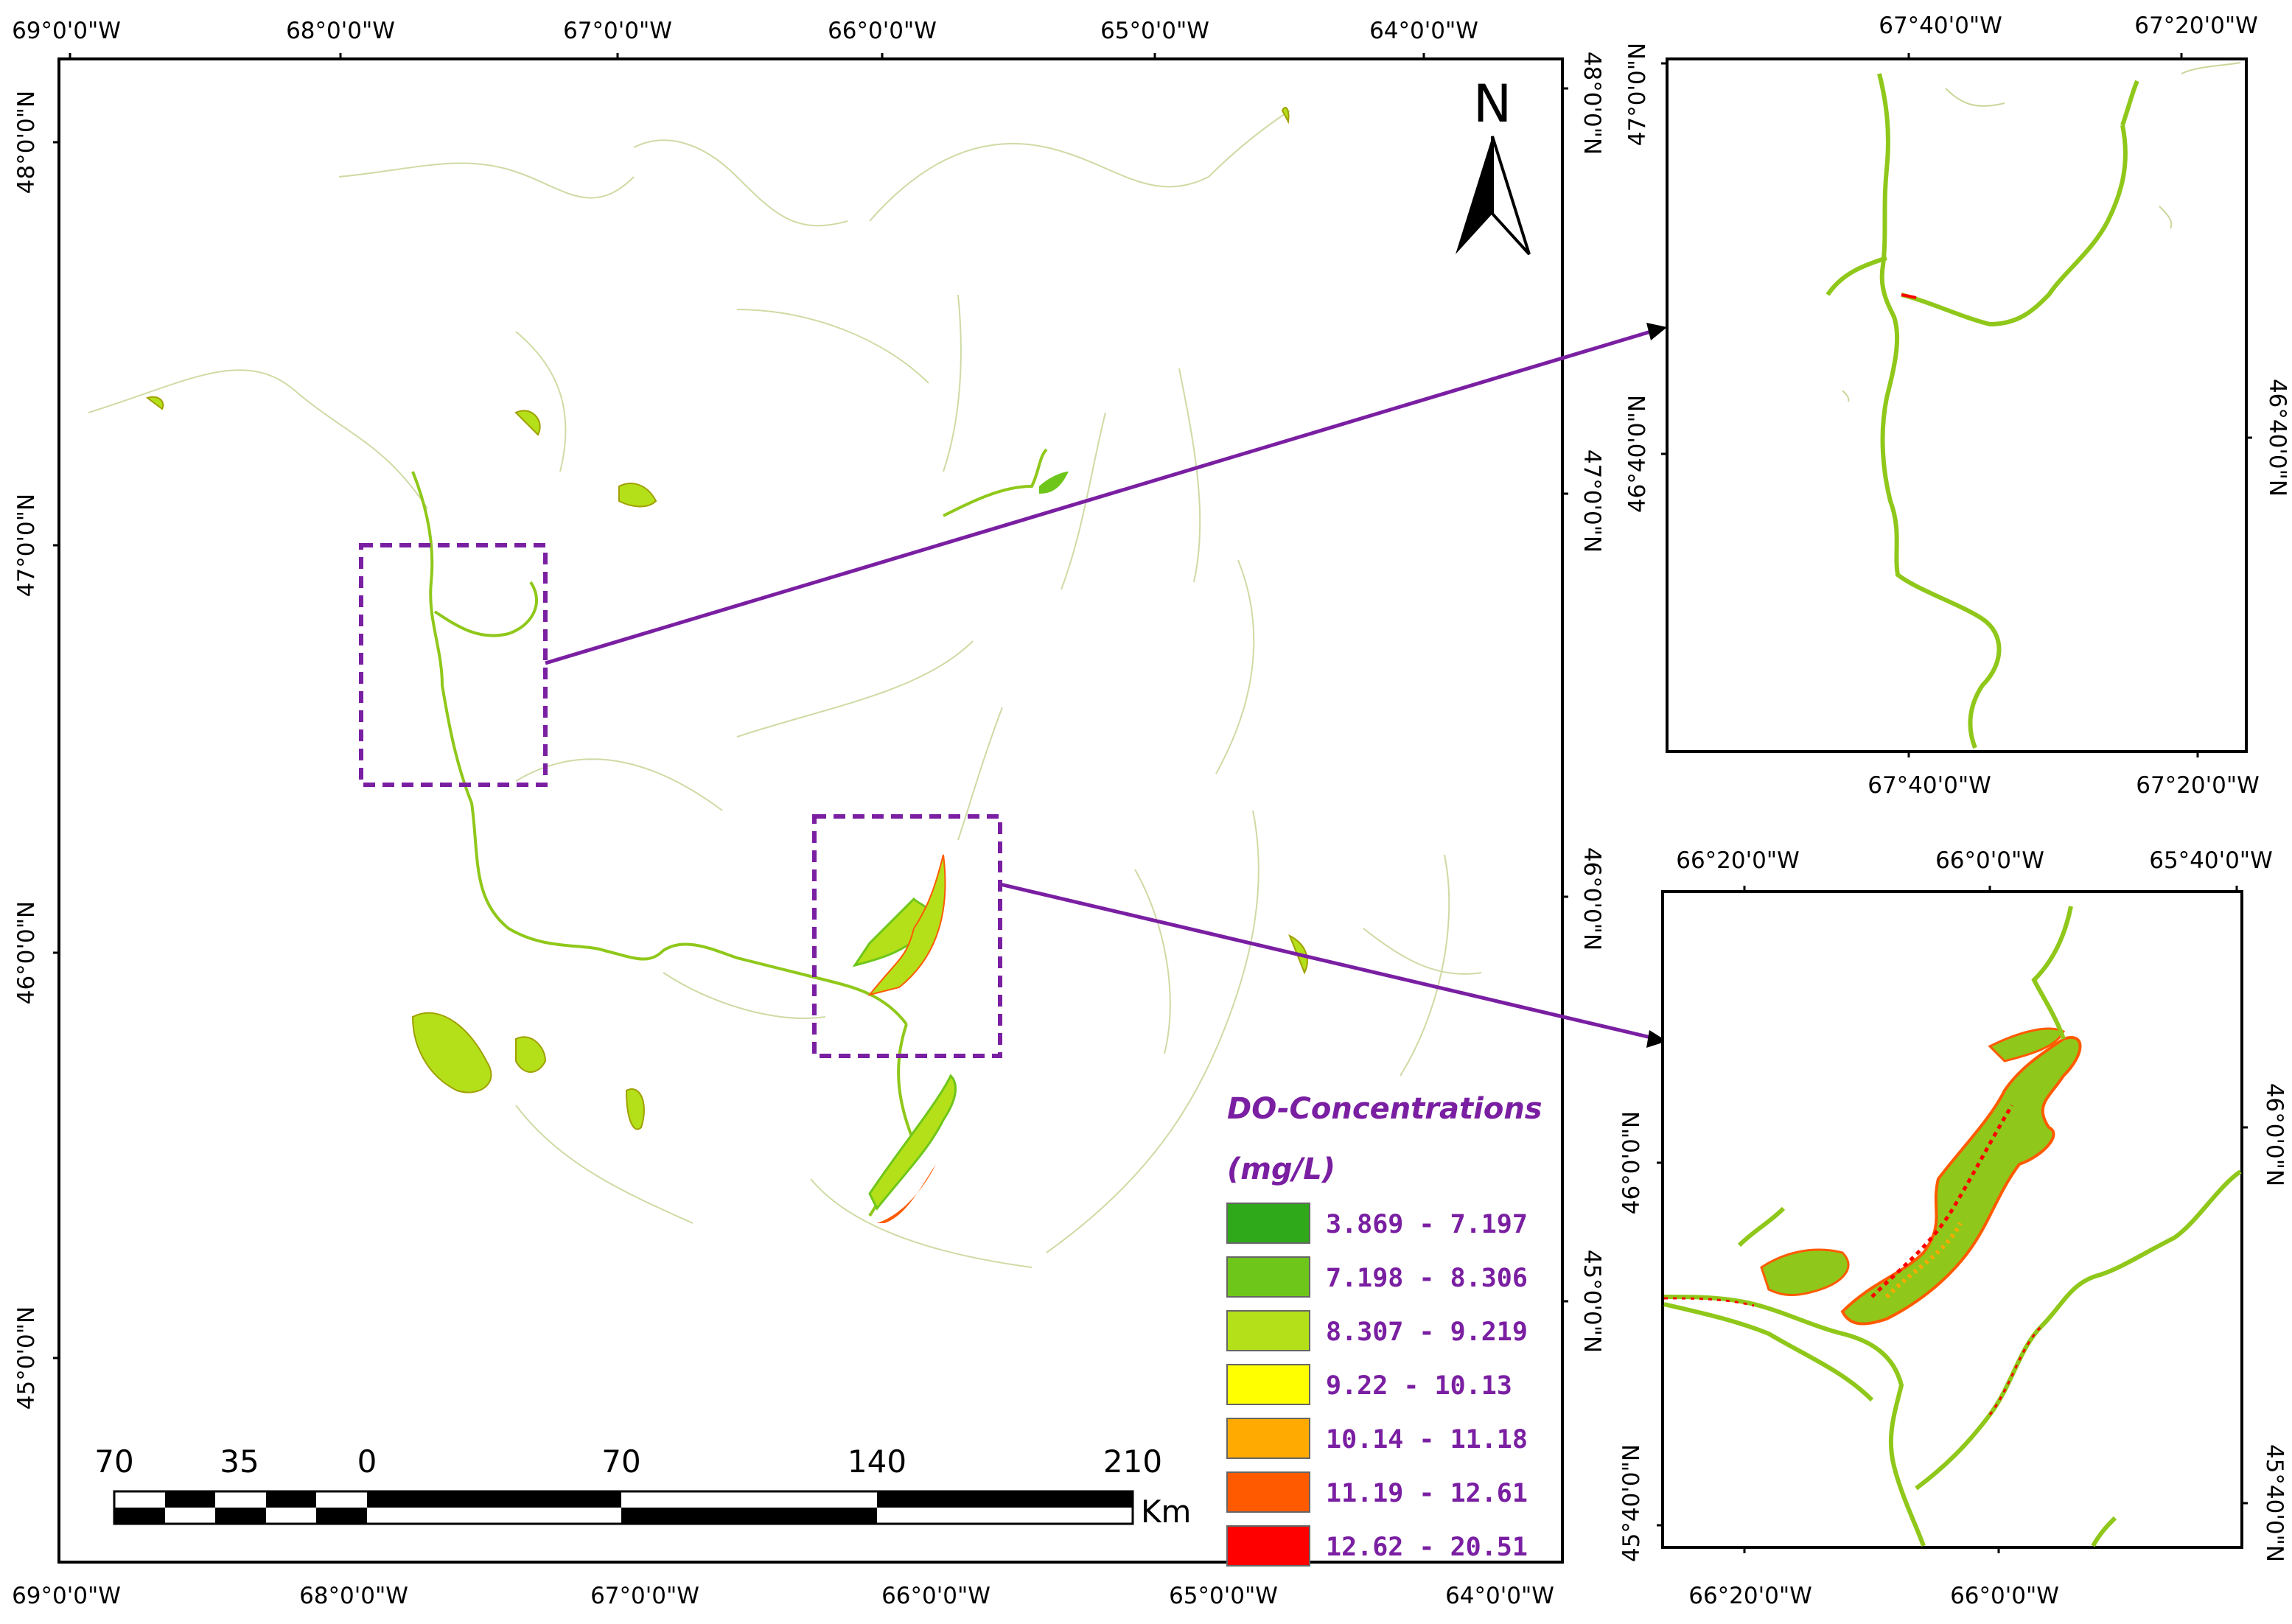  I want to click on legend-label: 7.198 - 8.306, so click(1427, 1278).